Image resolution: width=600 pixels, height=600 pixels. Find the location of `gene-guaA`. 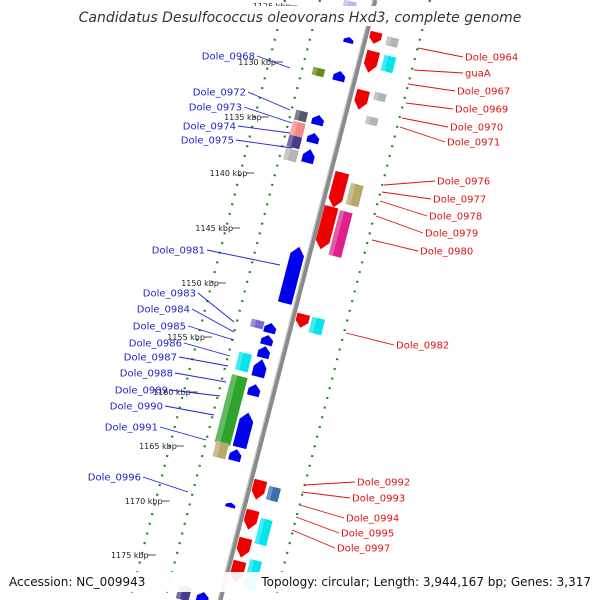

gene-guaA is located at coordinates (372, 61).